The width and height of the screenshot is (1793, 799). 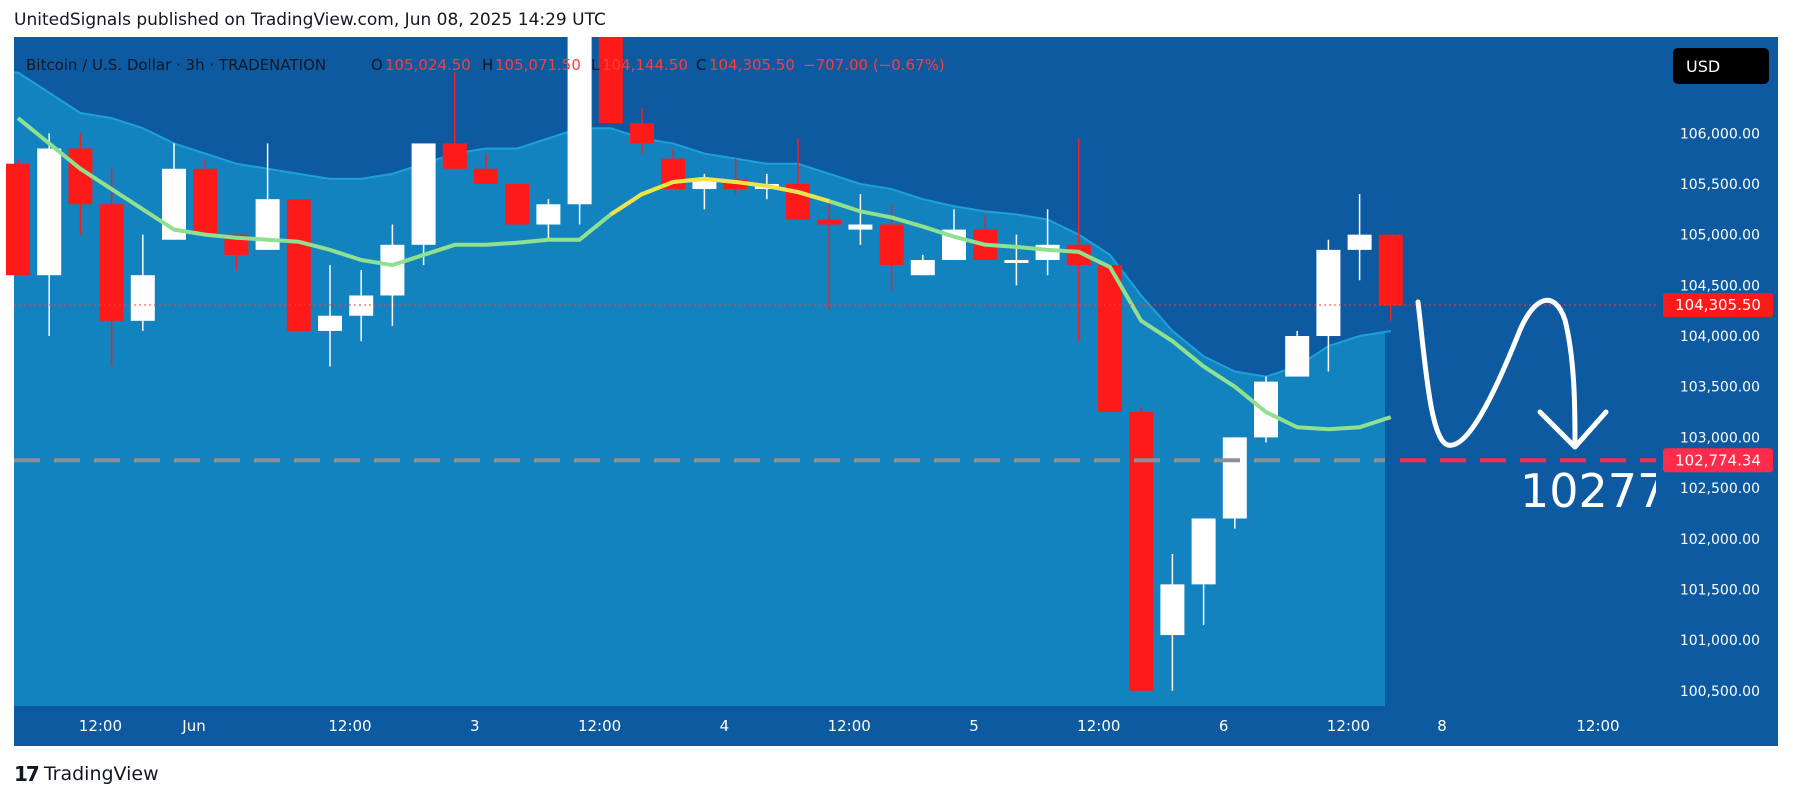 What do you see at coordinates (176, 65) in the screenshot?
I see `legend-symbol: Bitcoin / U.S. Dollar · 3h · TRADENATION` at bounding box center [176, 65].